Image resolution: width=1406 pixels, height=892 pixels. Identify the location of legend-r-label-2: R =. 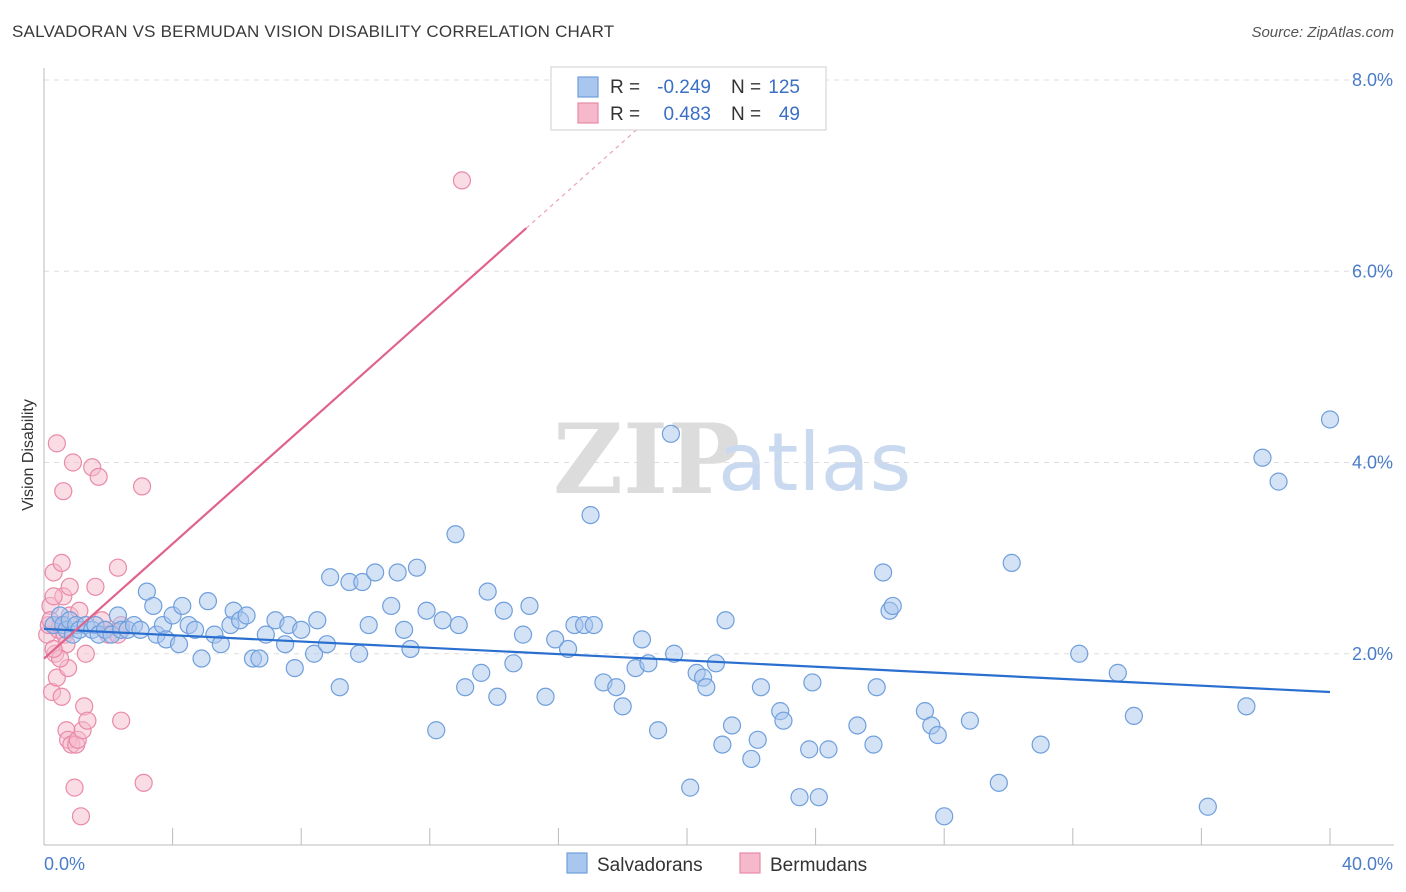
(625, 114).